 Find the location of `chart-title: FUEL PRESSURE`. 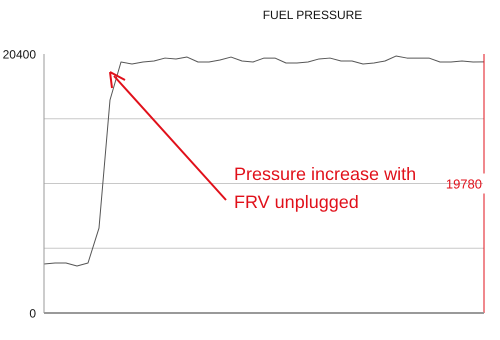

chart-title: FUEL PRESSURE is located at coordinates (313, 15).